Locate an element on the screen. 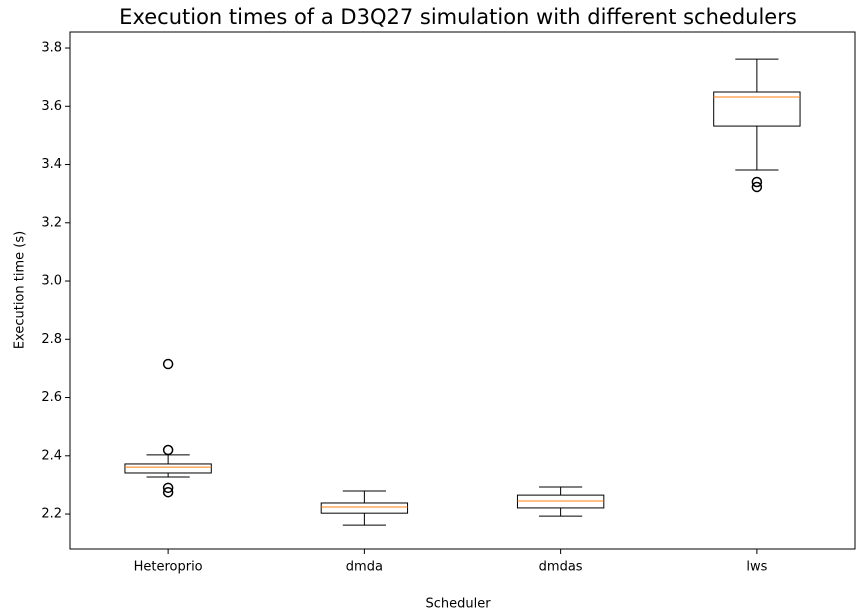  x-tick-label: lws is located at coordinates (756, 567).